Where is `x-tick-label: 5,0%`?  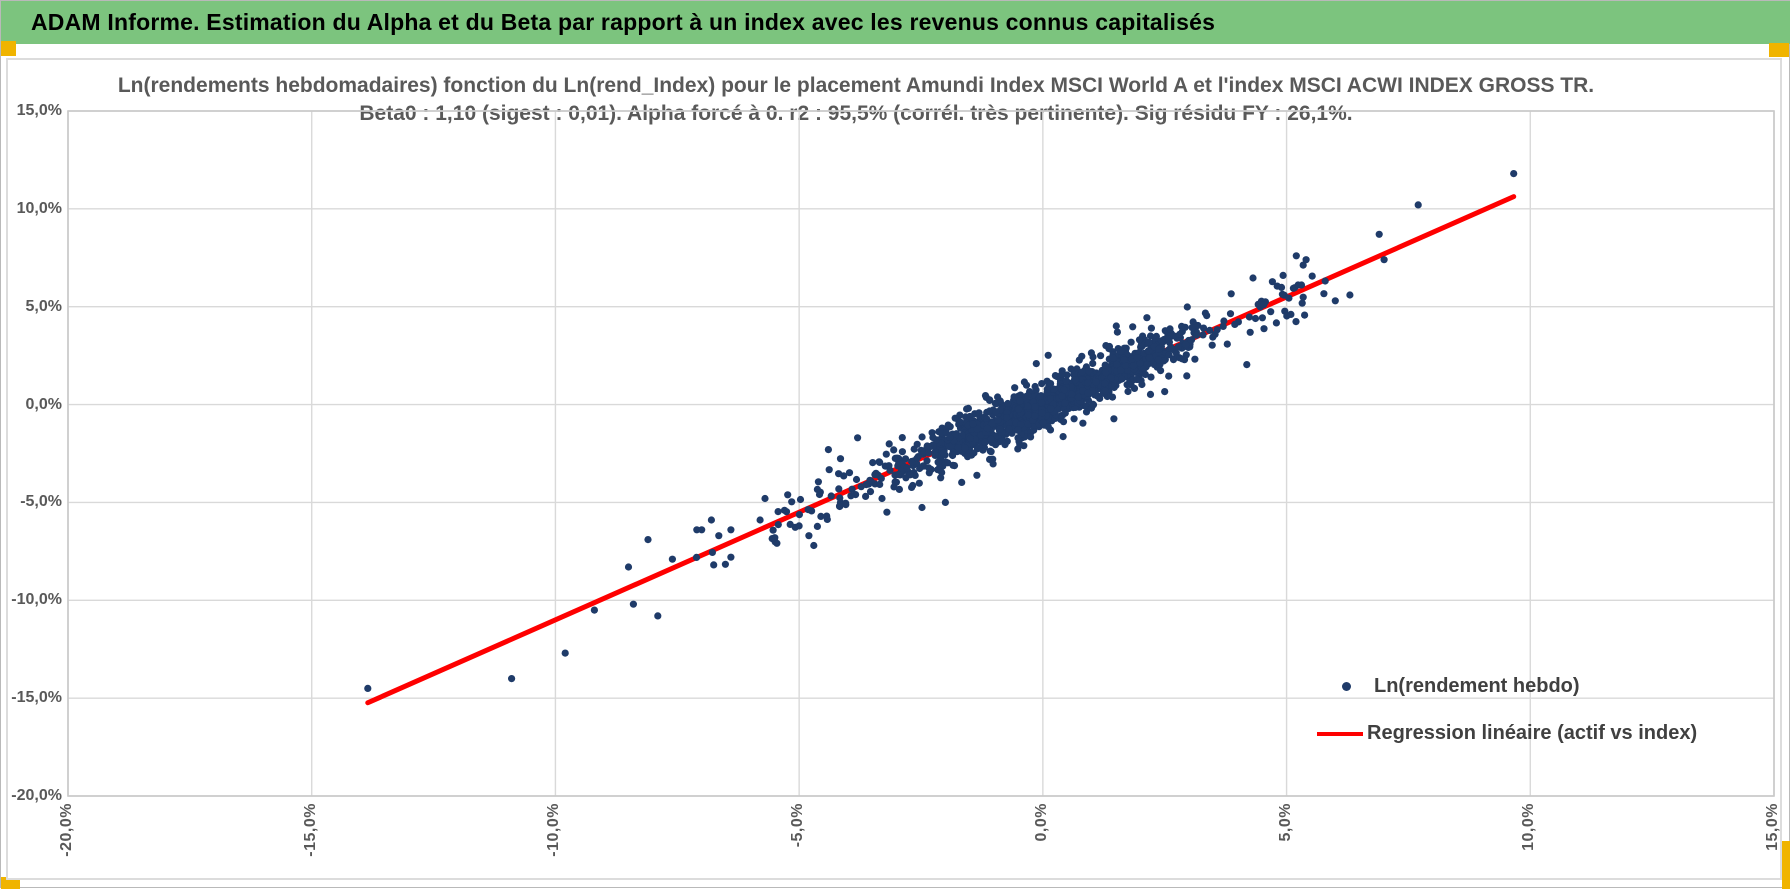 x-tick-label: 5,0% is located at coordinates (1285, 822).